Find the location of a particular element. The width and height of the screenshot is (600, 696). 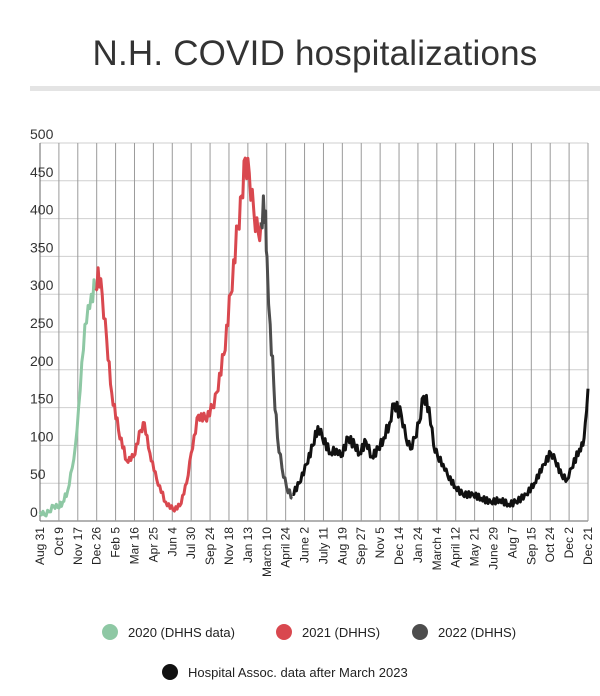

y-tick-label: 500 is located at coordinates (42, 134).